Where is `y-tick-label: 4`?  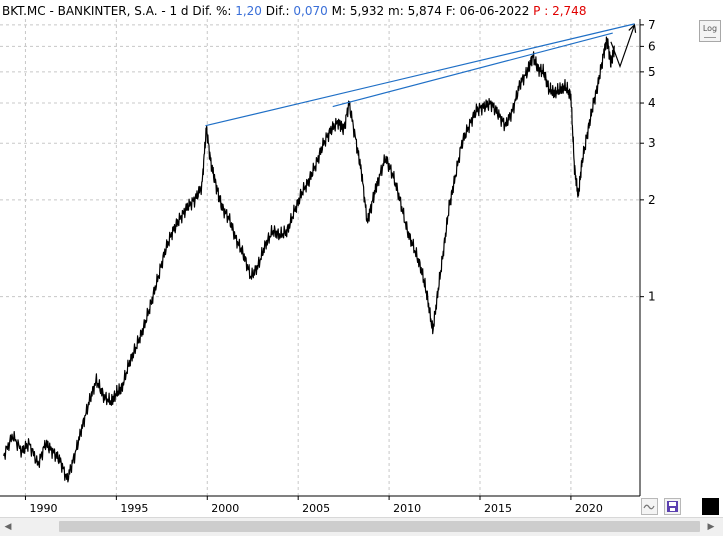
y-tick-label: 4 is located at coordinates (652, 103).